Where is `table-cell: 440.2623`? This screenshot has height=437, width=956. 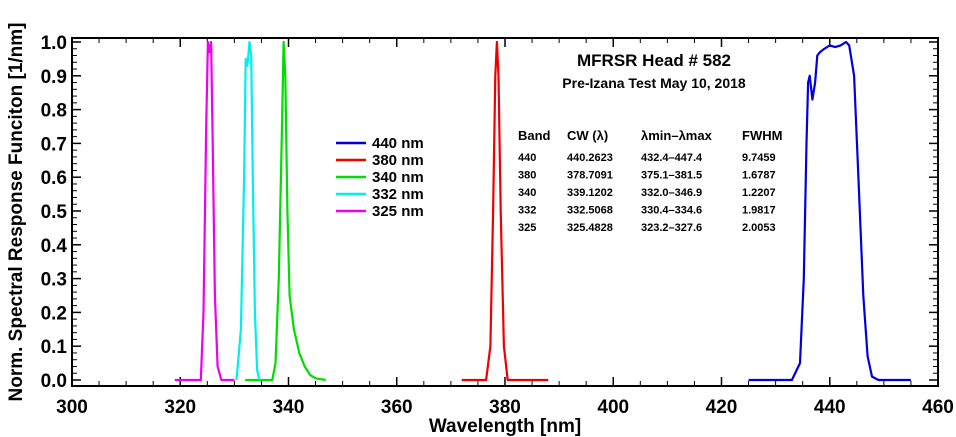 table-cell: 440.2623 is located at coordinates (590, 158).